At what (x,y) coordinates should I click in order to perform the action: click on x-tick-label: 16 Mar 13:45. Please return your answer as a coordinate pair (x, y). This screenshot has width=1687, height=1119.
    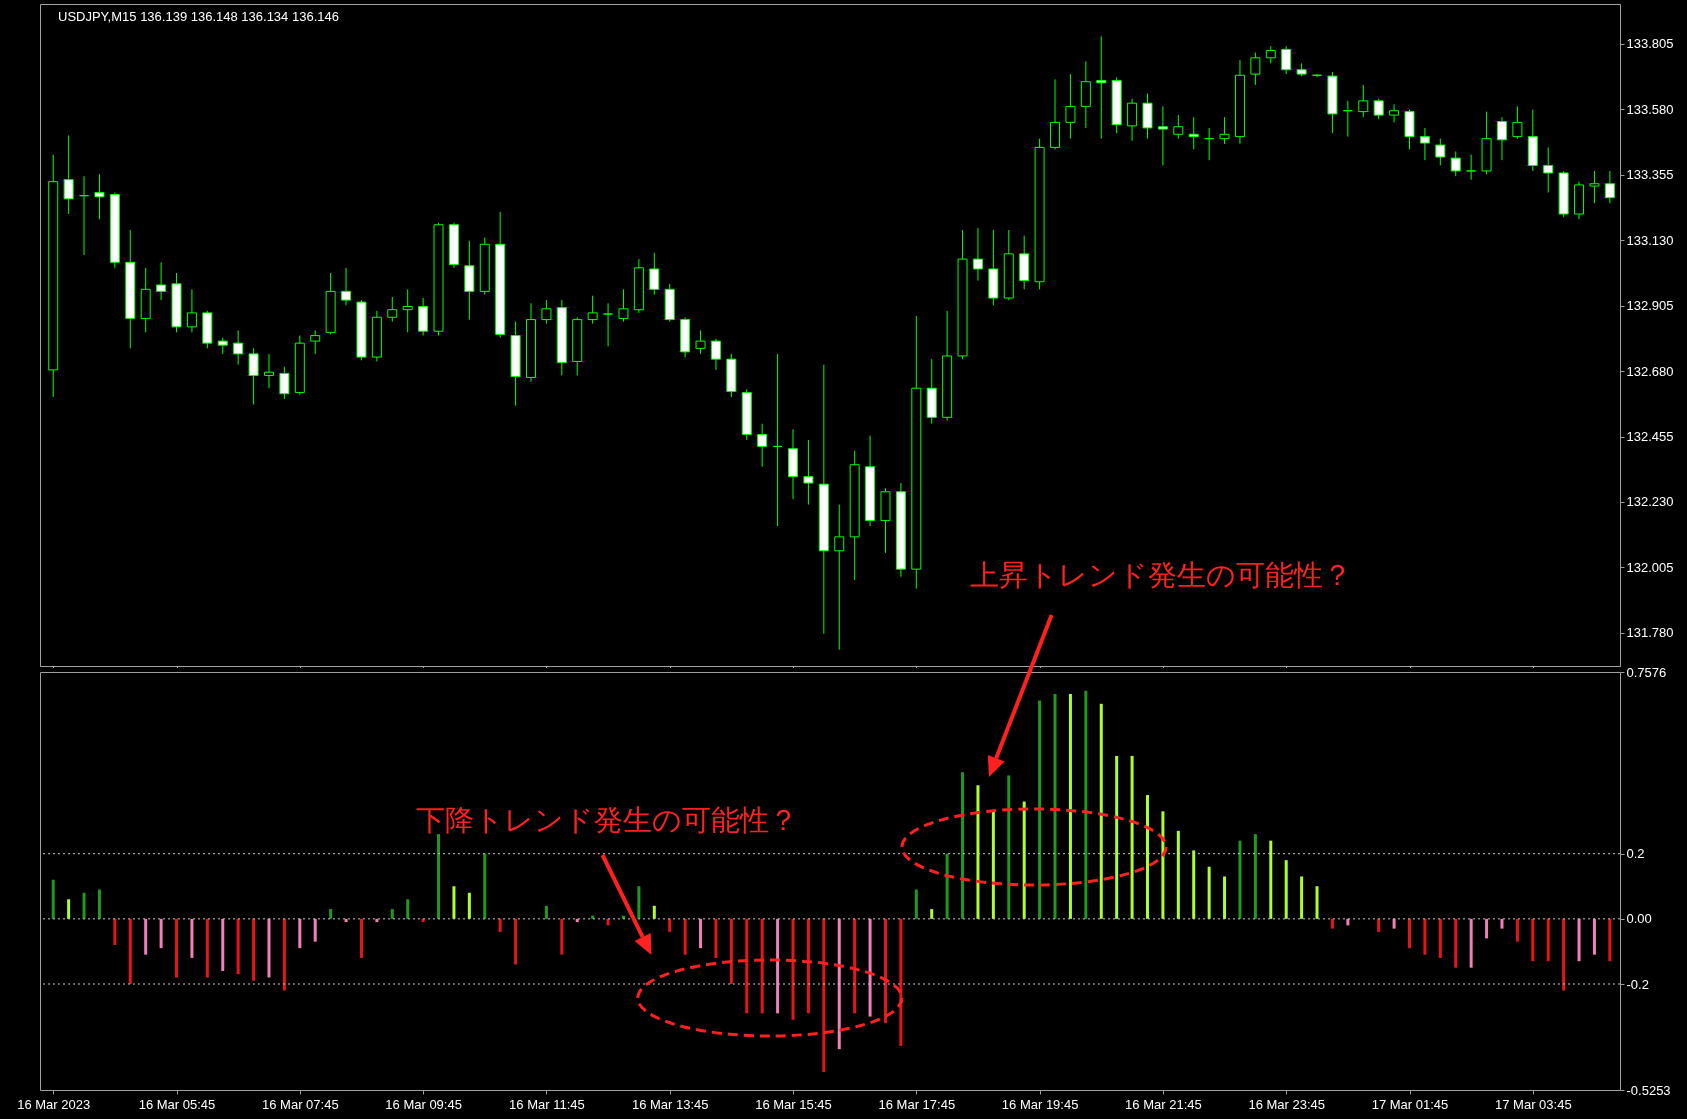
    Looking at the image, I should click on (670, 1104).